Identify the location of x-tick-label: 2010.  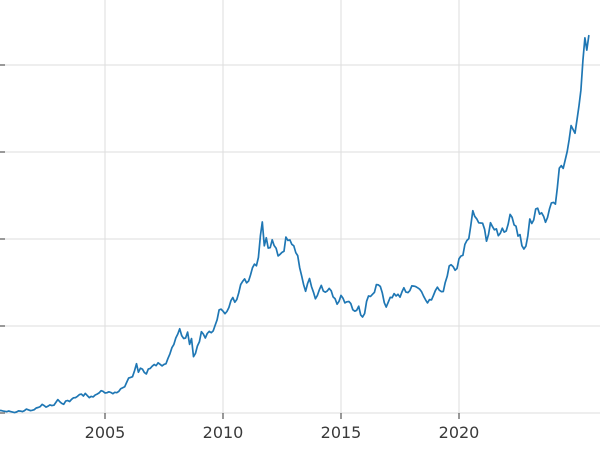
(223, 432).